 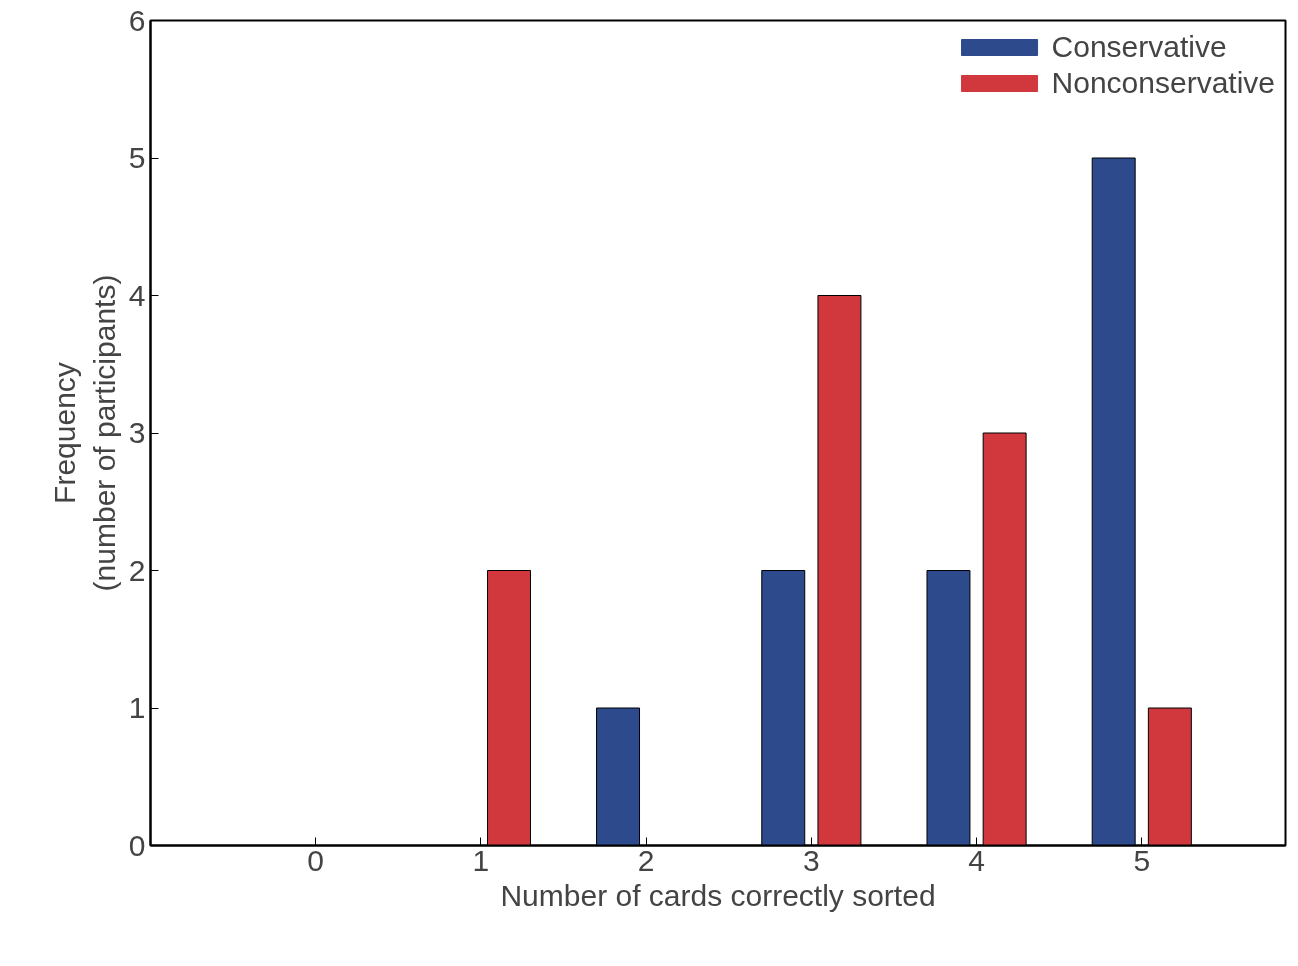 What do you see at coordinates (137, 20) in the screenshot?
I see `y-tick-label: 6` at bounding box center [137, 20].